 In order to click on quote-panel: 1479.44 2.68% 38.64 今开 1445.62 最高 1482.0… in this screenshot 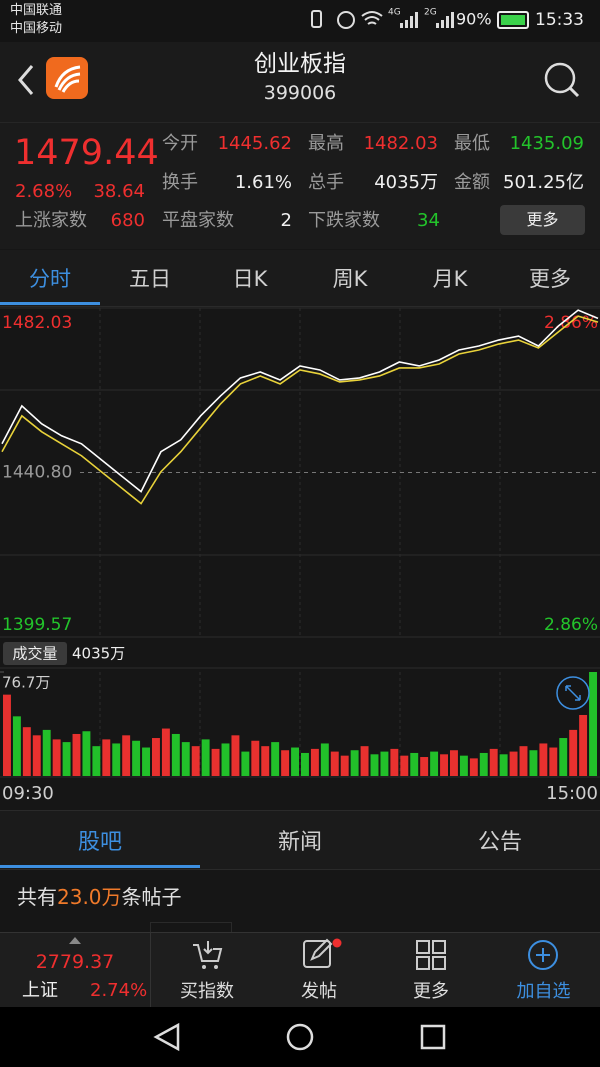, I will do `click(300, 185)`.